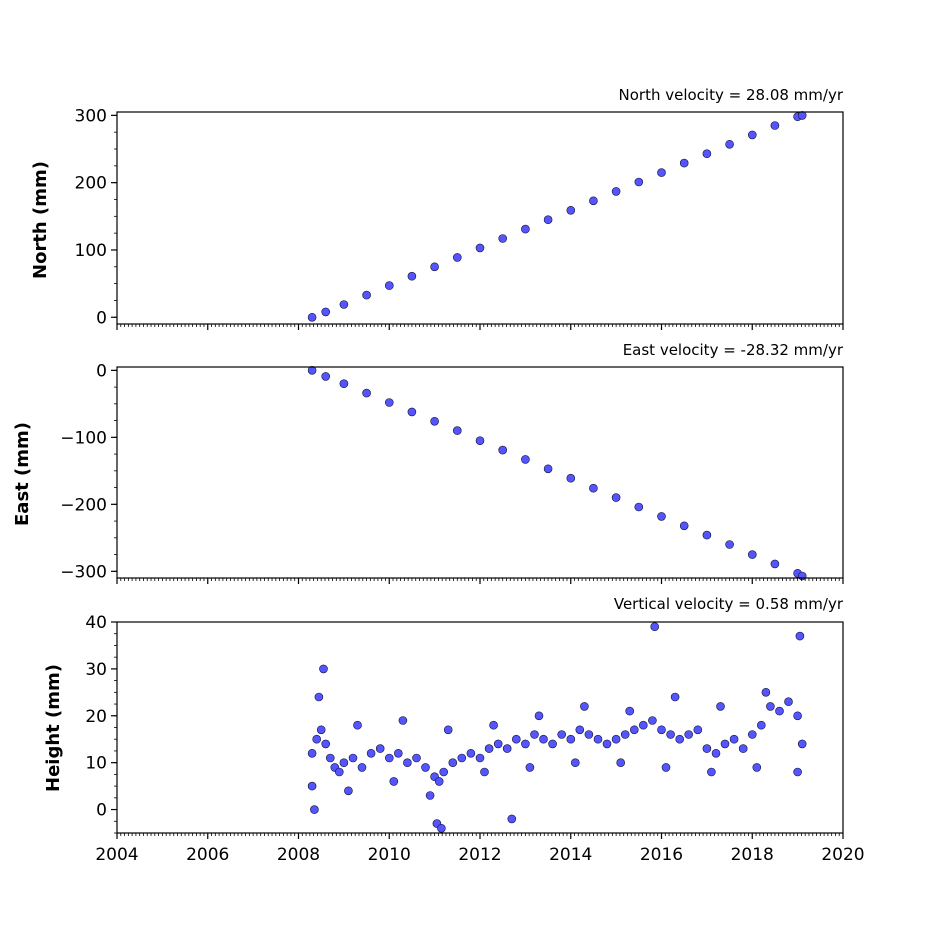 This screenshot has height=937, width=937. Describe the element at coordinates (842, 855) in the screenshot. I see `x-tick-label: 2020` at that location.